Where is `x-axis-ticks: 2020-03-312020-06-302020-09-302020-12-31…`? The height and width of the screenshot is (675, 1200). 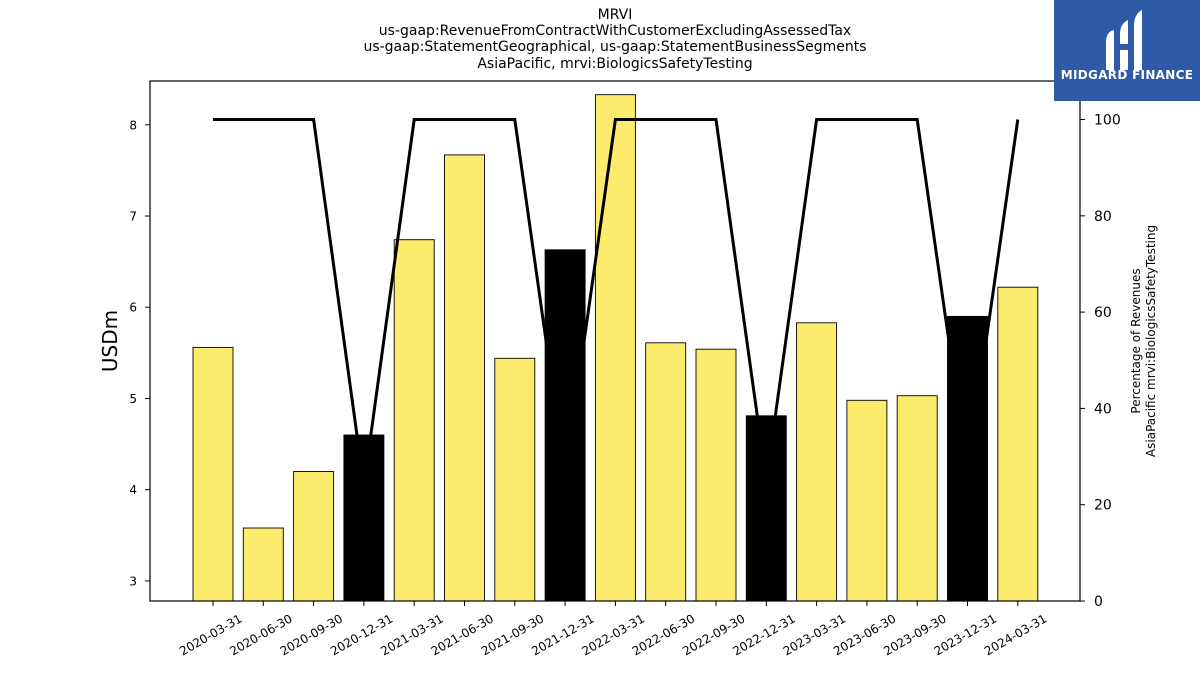 x-axis-ticks: 2020-03-312020-06-302020-09-302020-12-31… is located at coordinates (613, 629).